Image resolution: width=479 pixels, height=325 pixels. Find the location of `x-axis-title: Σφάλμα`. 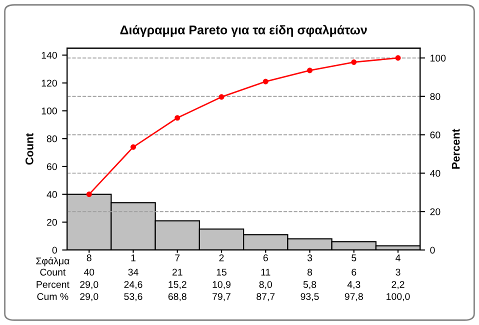

x-axis-title: Σφάλμα is located at coordinates (53, 261).